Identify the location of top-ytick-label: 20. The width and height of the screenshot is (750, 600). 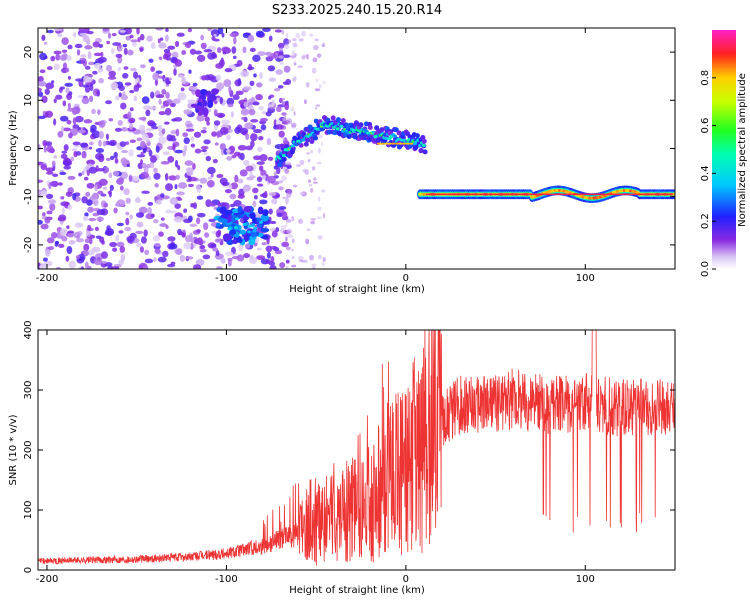
(28, 52).